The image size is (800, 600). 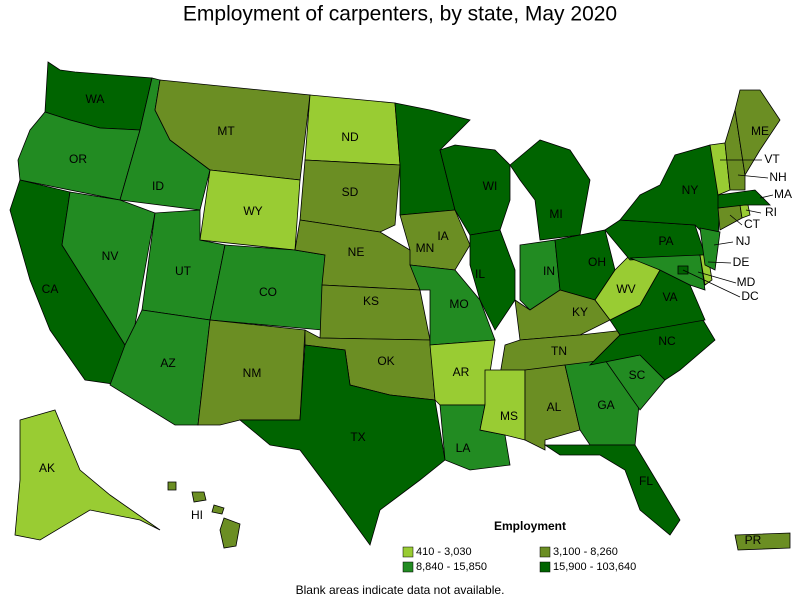 What do you see at coordinates (400, 590) in the screenshot?
I see `footnote: Blank areas indicate data not available.` at bounding box center [400, 590].